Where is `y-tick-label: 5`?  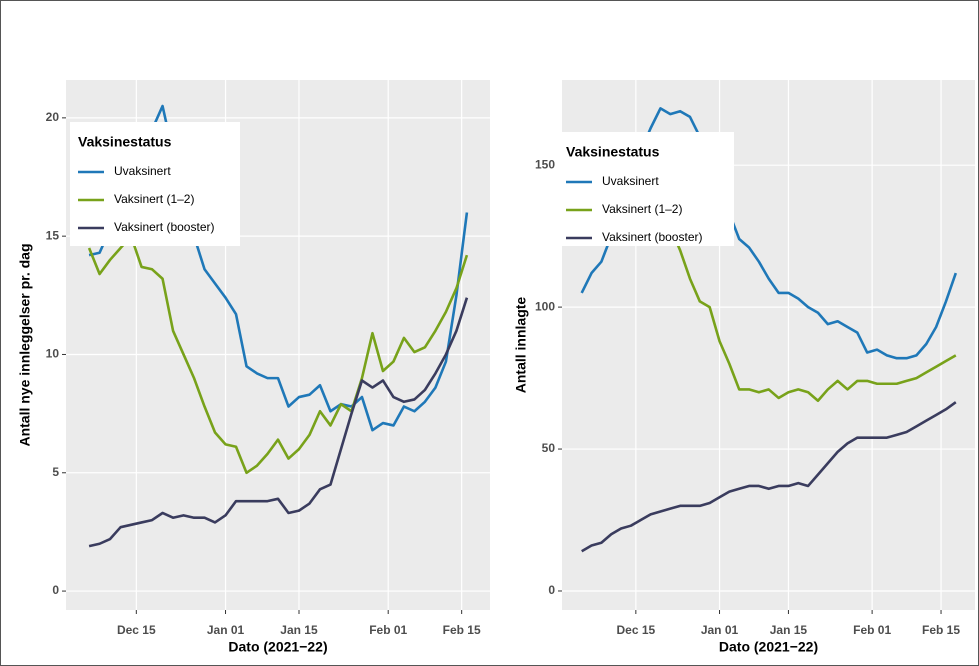 y-tick-label: 5 is located at coordinates (55, 472).